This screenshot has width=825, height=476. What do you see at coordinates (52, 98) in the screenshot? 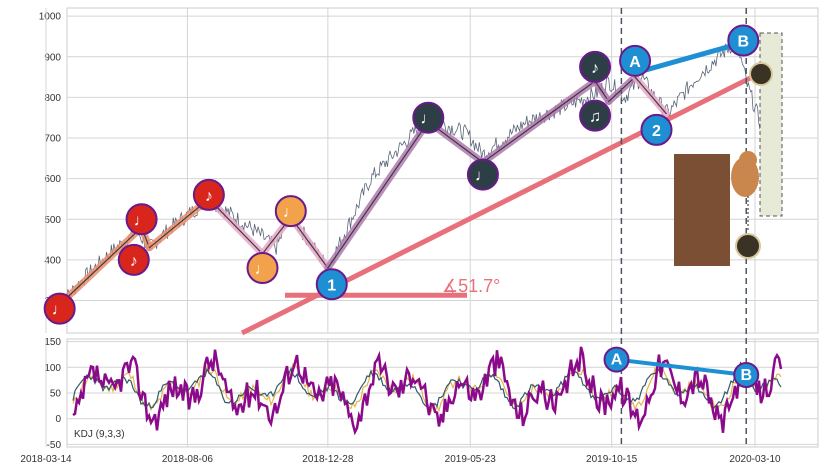
I see `price-y-tick-label: 800` at bounding box center [52, 98].